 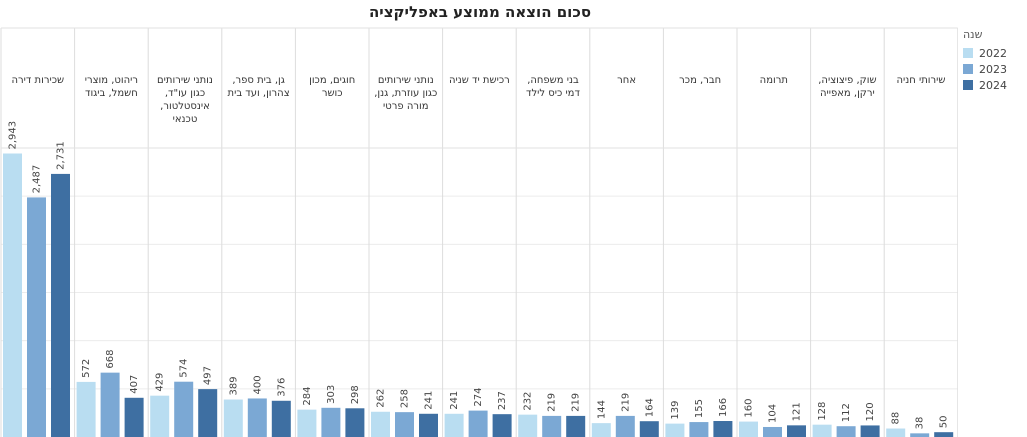 I want to click on legend-item: 2022, so click(x=994, y=53).